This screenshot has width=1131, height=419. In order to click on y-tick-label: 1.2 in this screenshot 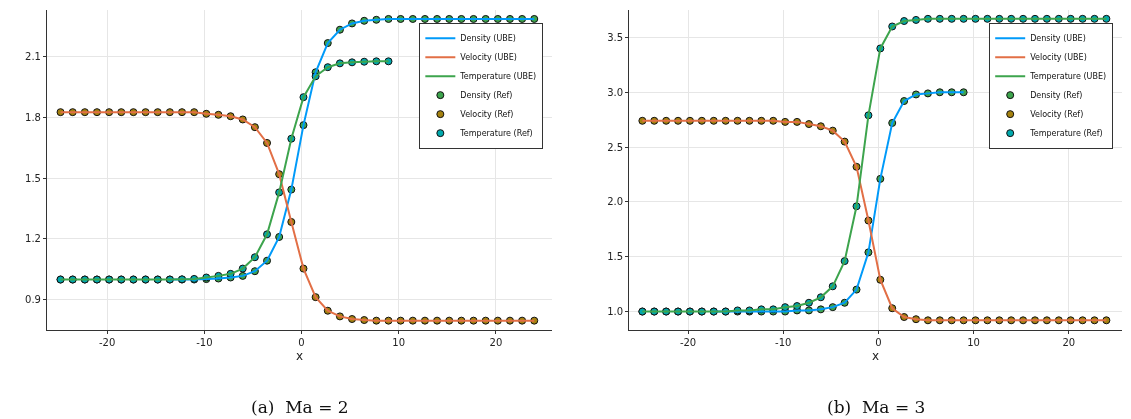, I will do `click(33, 239)`.